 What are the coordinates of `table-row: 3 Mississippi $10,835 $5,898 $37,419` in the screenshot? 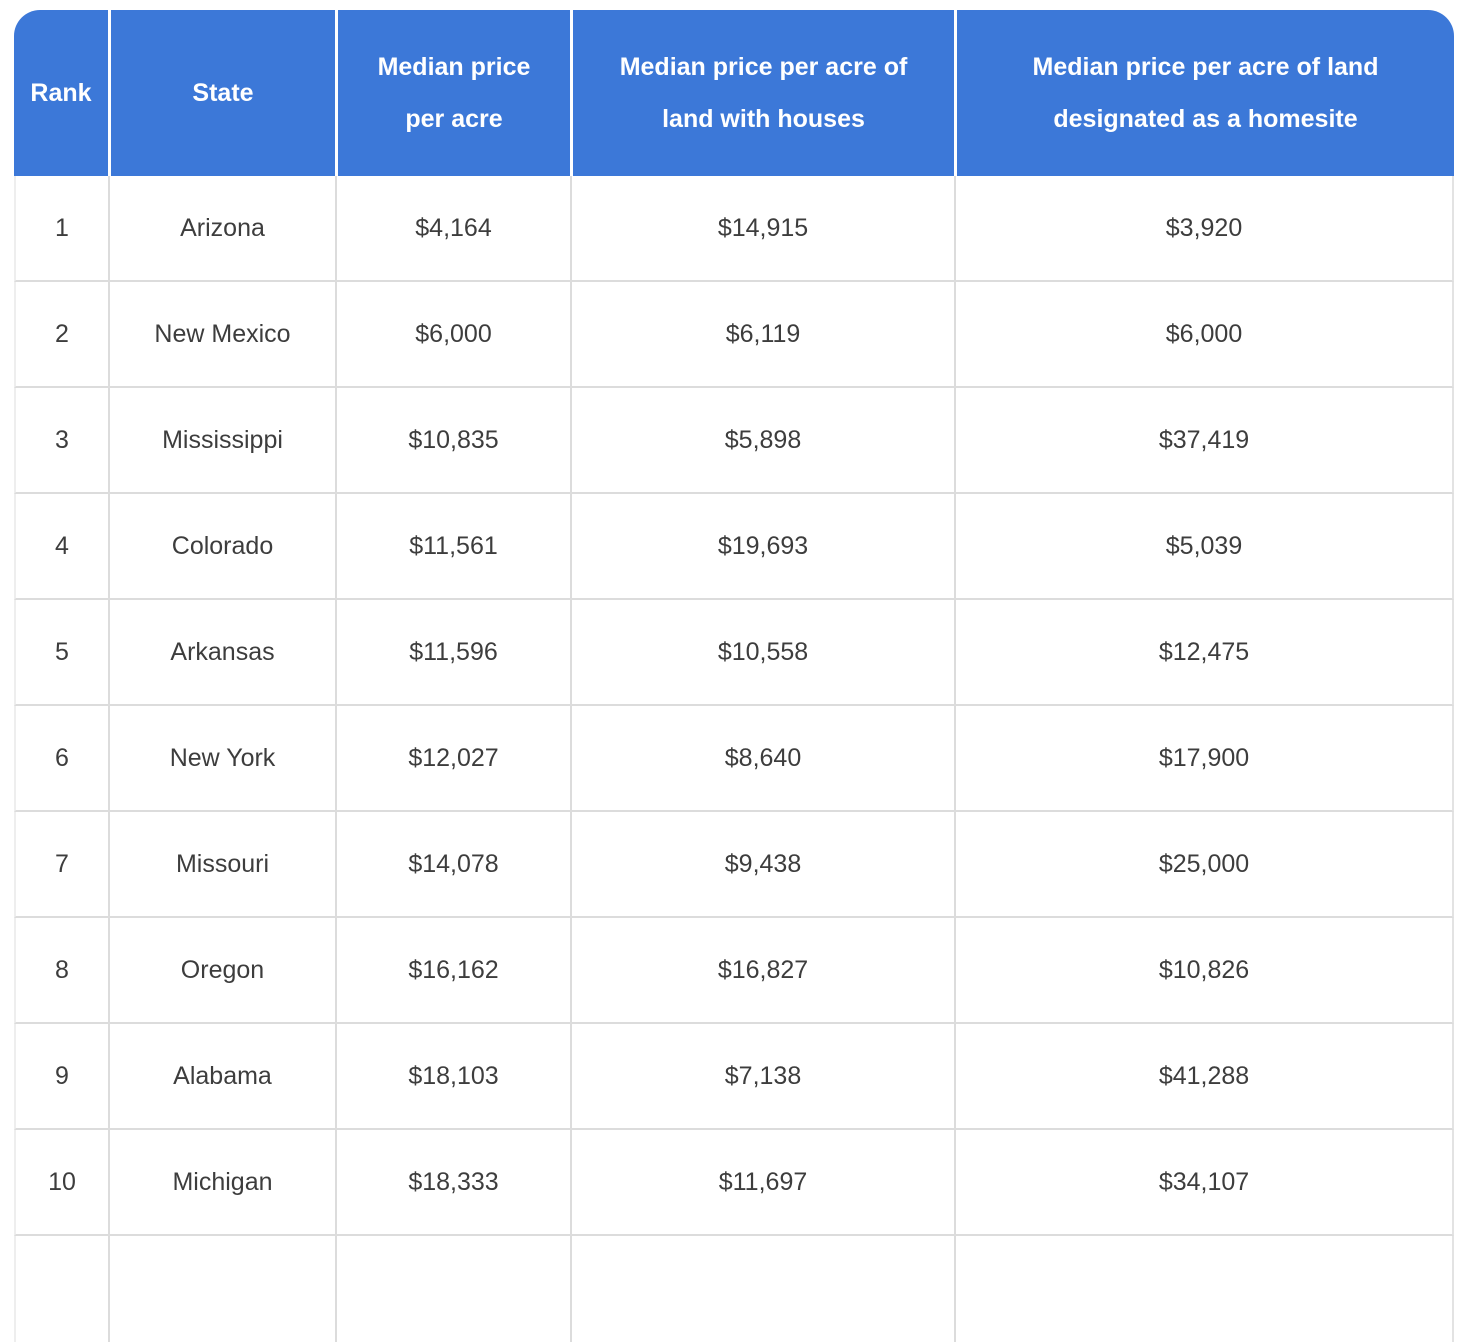 It's located at (734, 441).